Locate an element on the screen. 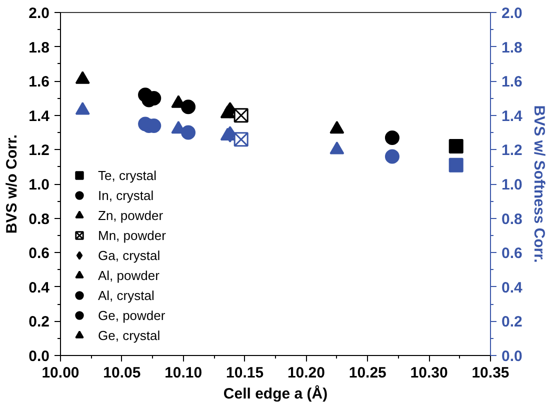 The width and height of the screenshot is (555, 411). y-tick-label: 1.8 is located at coordinates (39, 47).